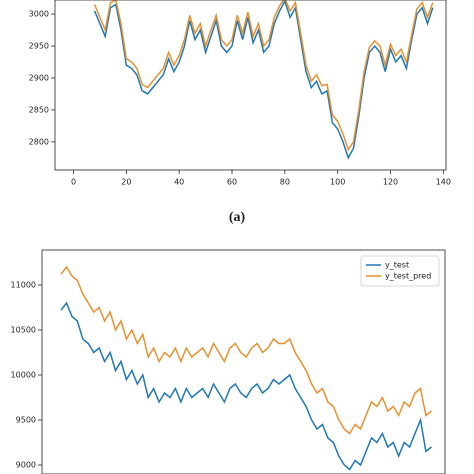 This screenshot has height=474, width=474. What do you see at coordinates (39, 46) in the screenshot?
I see `y-tick-label: 2950` at bounding box center [39, 46].